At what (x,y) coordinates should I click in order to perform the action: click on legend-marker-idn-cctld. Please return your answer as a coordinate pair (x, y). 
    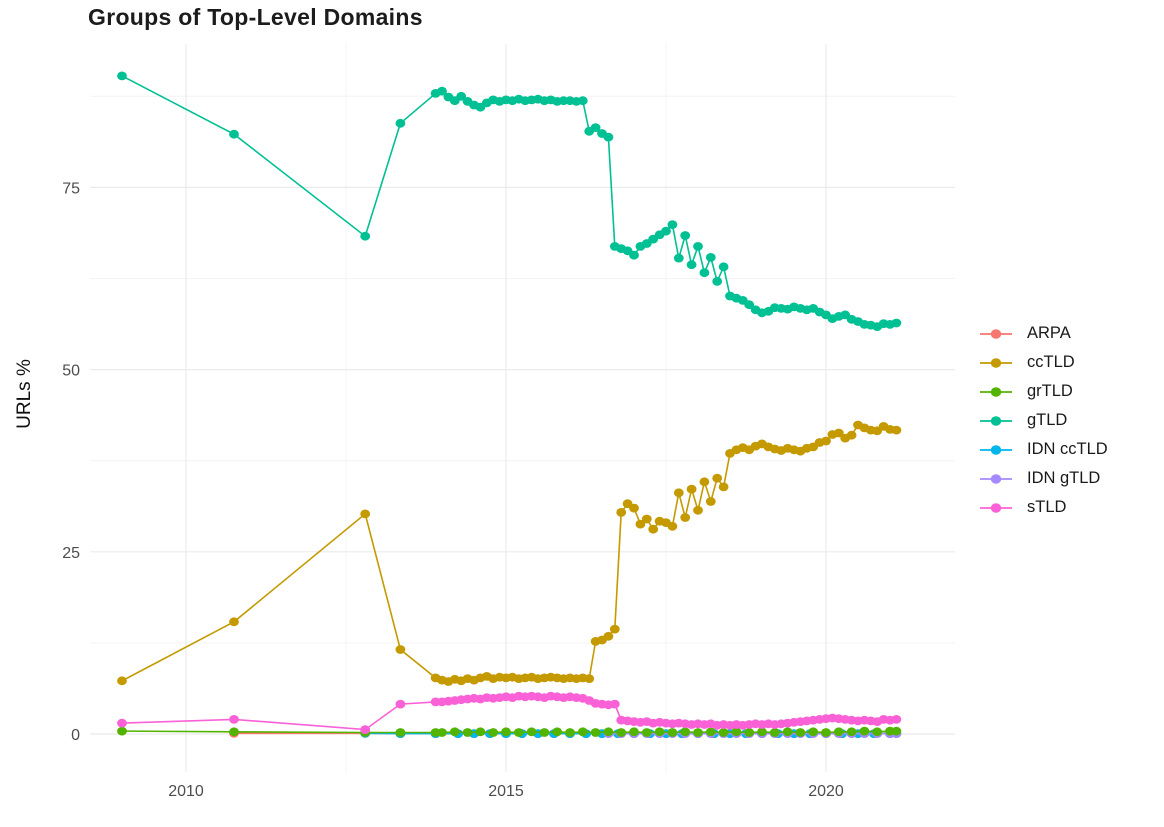
    Looking at the image, I should click on (996, 449).